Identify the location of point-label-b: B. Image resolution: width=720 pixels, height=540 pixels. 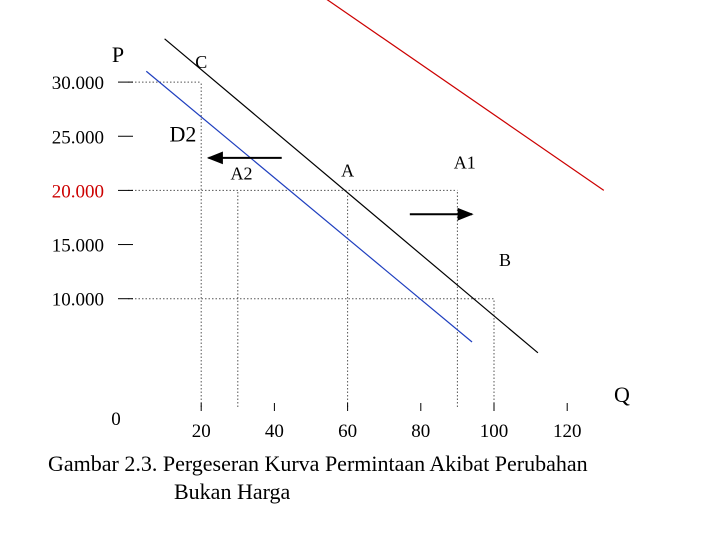
(505, 260).